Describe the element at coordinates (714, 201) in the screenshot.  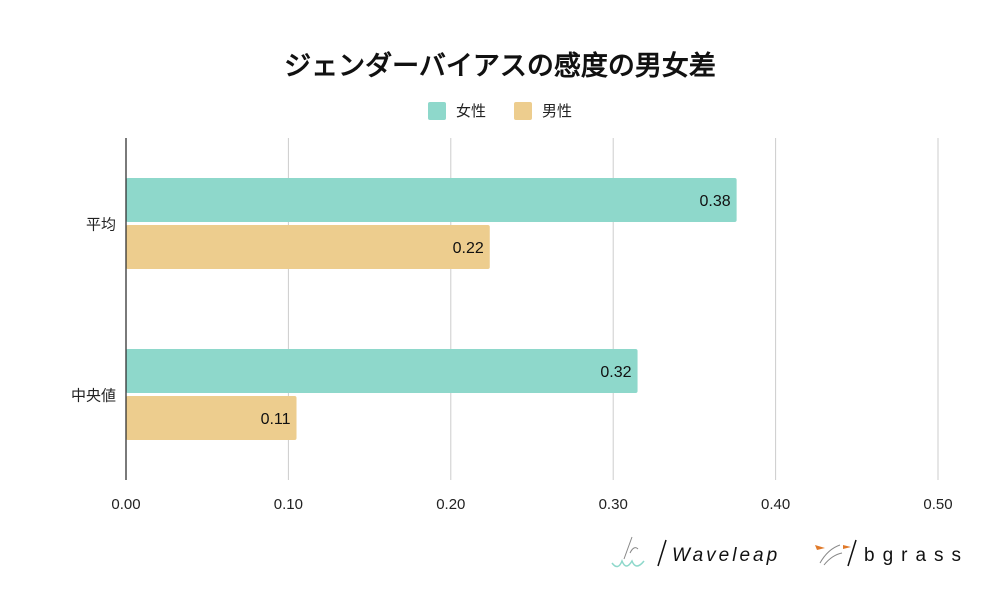
I see `bar-data-label: 0.38` at that location.